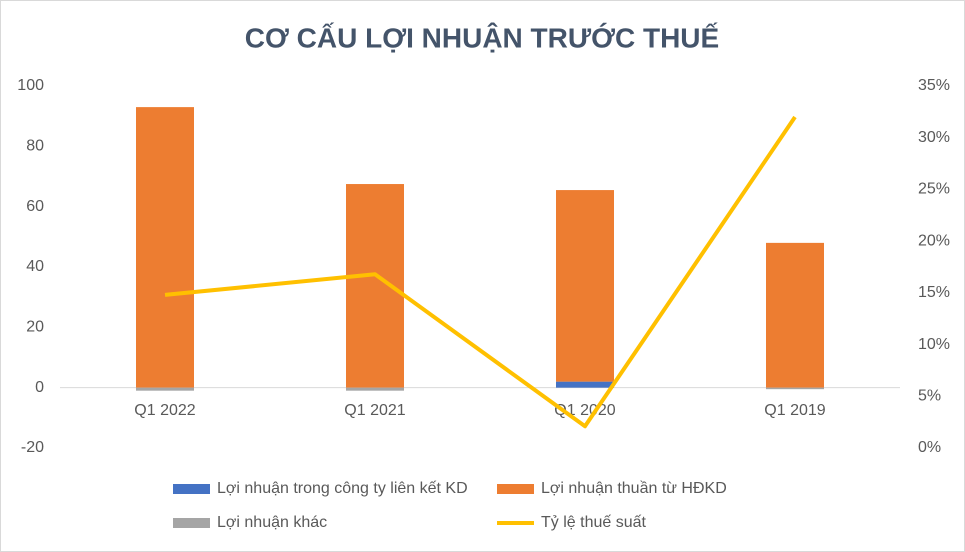 This screenshot has width=965, height=552. Describe the element at coordinates (35, 266) in the screenshot. I see `y-tick-label: 40` at that location.